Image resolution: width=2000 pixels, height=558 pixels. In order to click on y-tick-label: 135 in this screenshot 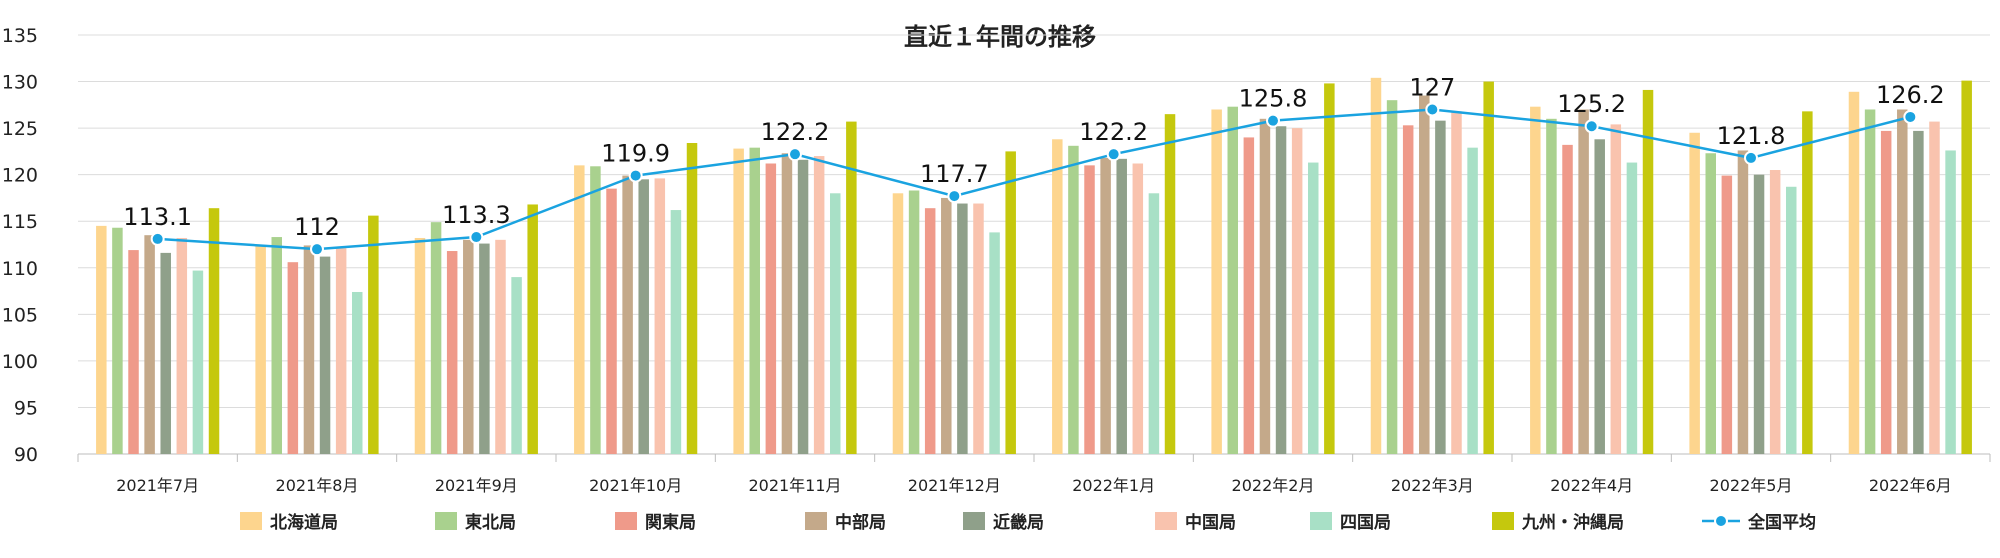, I will do `click(20, 36)`.